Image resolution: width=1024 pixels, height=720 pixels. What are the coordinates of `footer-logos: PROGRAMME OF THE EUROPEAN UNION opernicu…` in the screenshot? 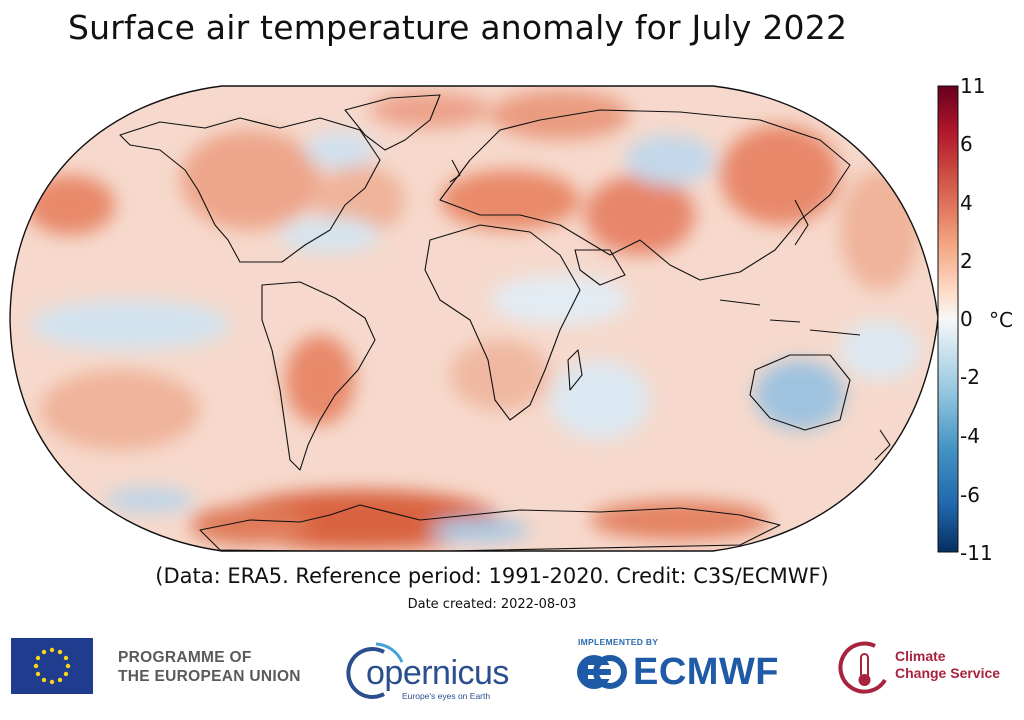 It's located at (512, 675).